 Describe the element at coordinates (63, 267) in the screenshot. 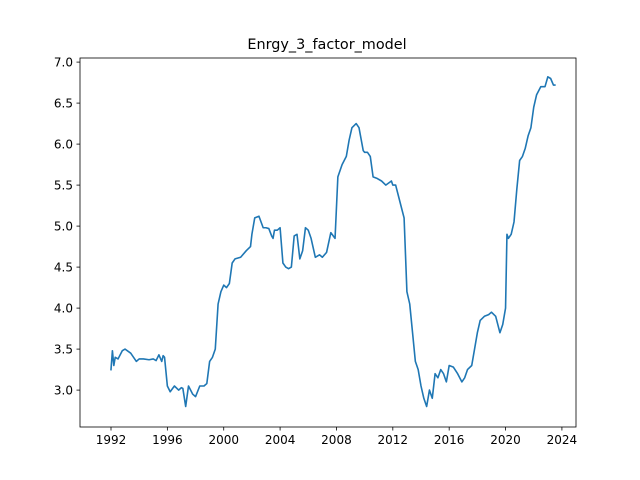

I see `y-tick-label: 4.5` at that location.